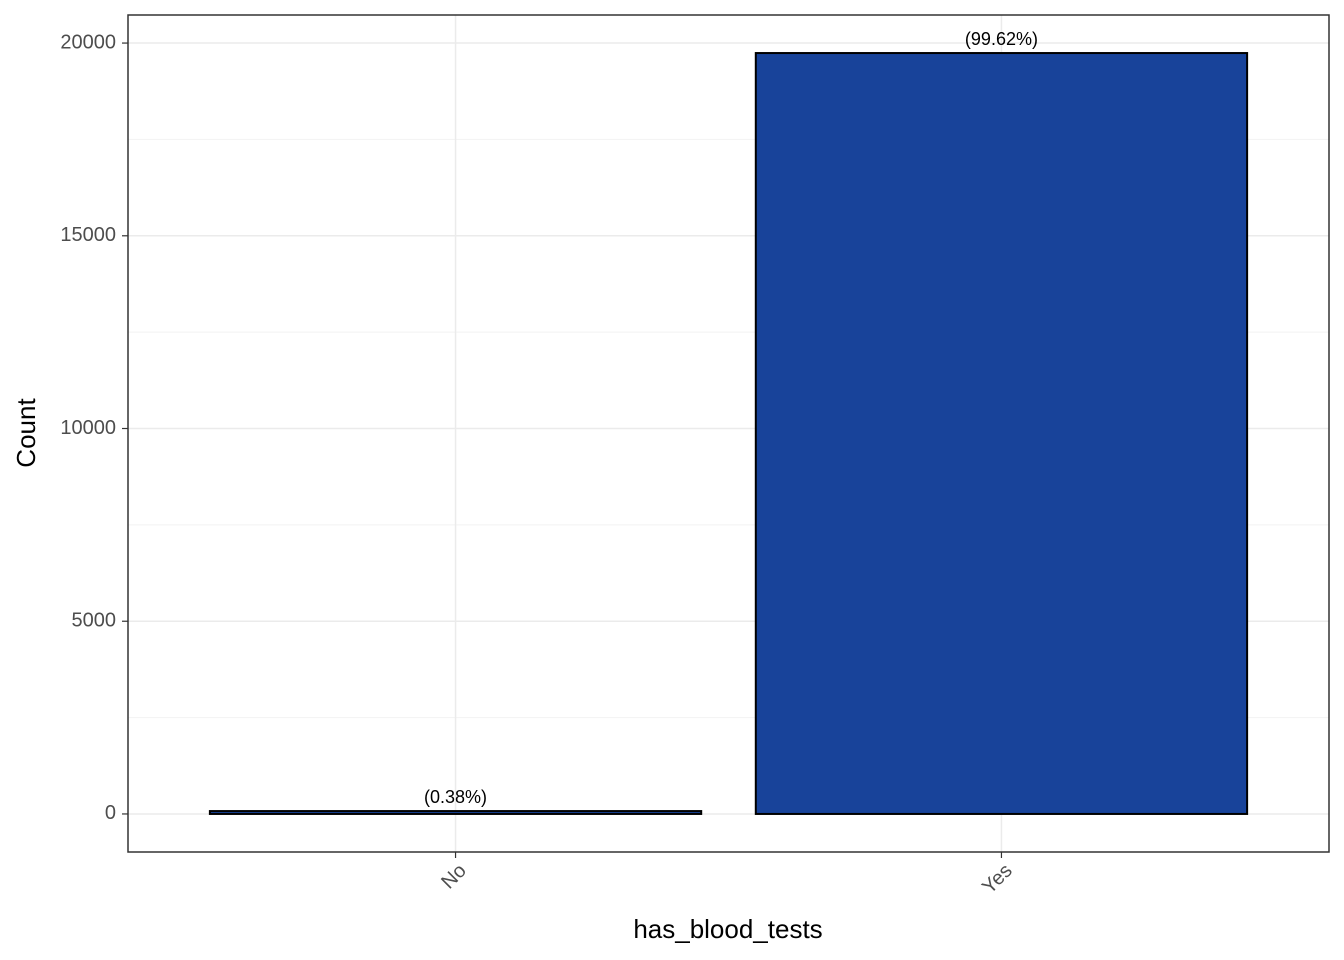 This screenshot has width=1344, height=960. What do you see at coordinates (1001, 39) in the screenshot?
I see `data-label: (99.62%)` at bounding box center [1001, 39].